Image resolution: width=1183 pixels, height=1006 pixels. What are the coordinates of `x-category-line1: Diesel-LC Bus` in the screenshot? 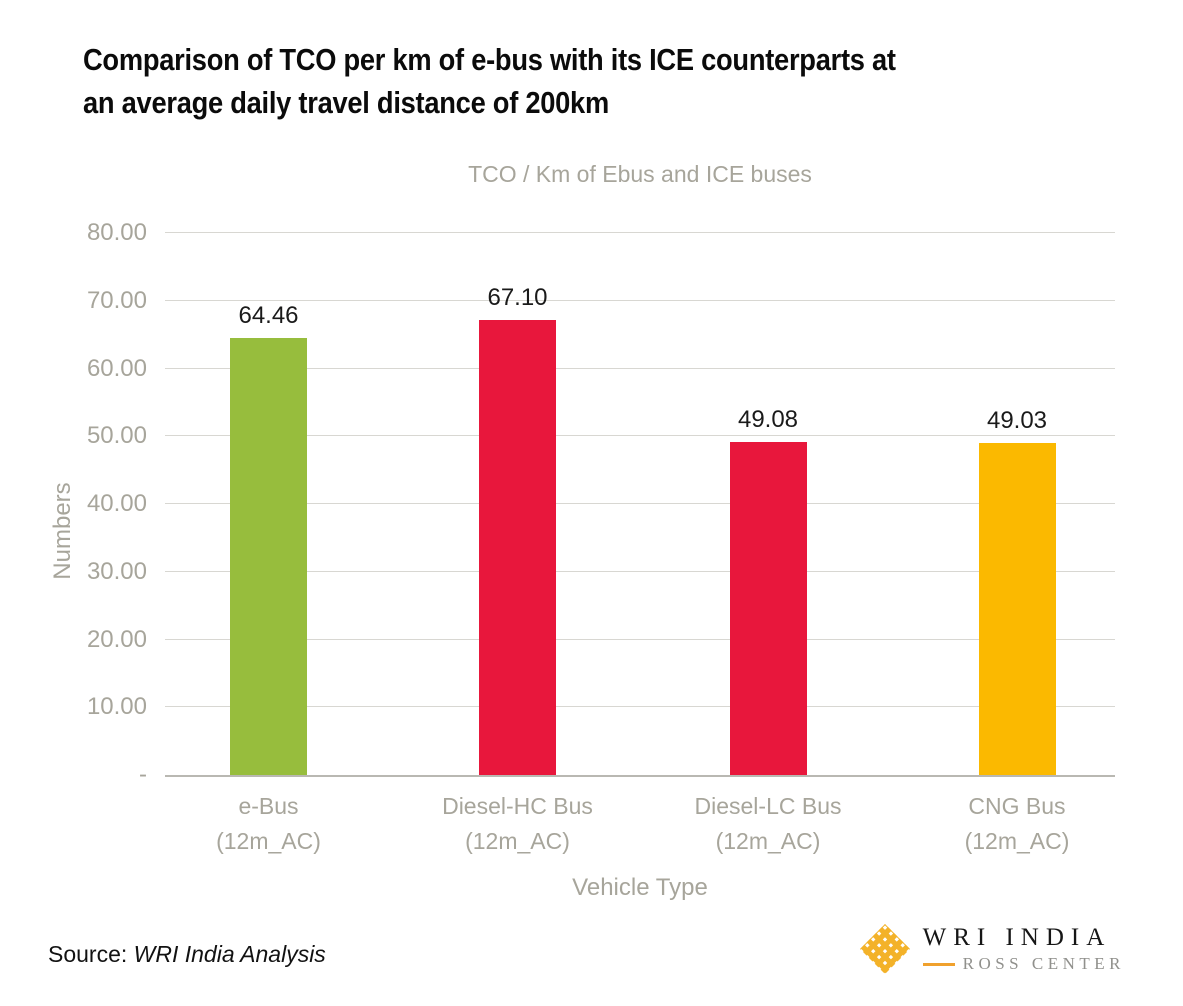 It's located at (768, 806).